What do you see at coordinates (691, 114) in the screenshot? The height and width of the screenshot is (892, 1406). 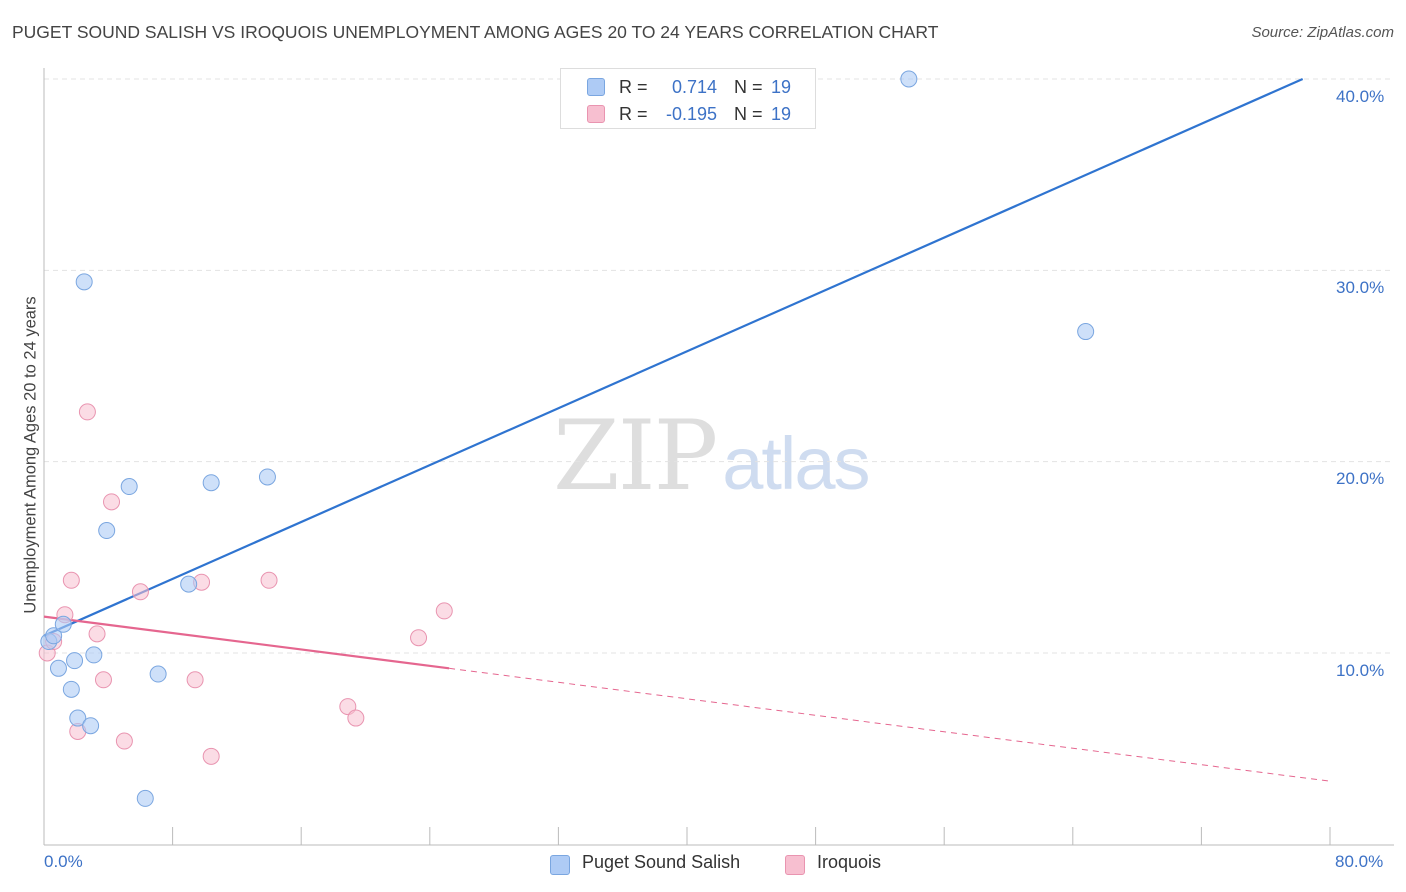 I see `legend-r-value: -0.195` at bounding box center [691, 114].